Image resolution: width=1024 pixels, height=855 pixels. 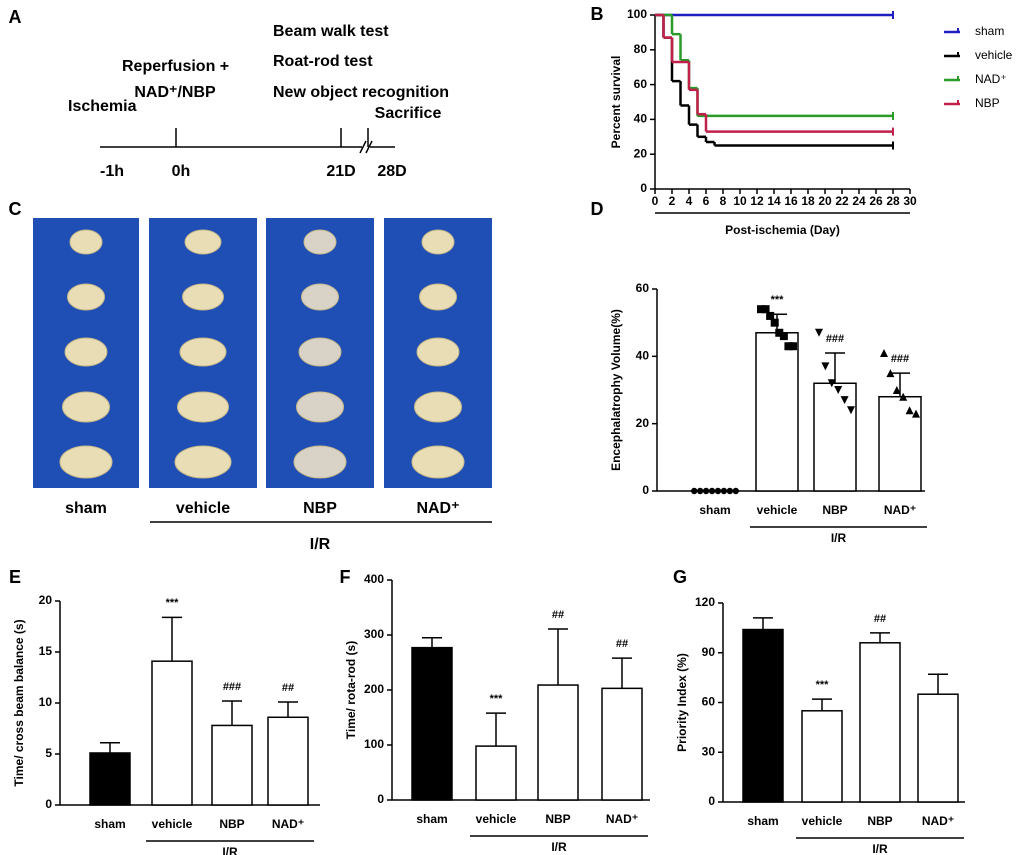 I want to click on y-axis-label: Time/ cross beam balance (s), so click(x=19, y=702).